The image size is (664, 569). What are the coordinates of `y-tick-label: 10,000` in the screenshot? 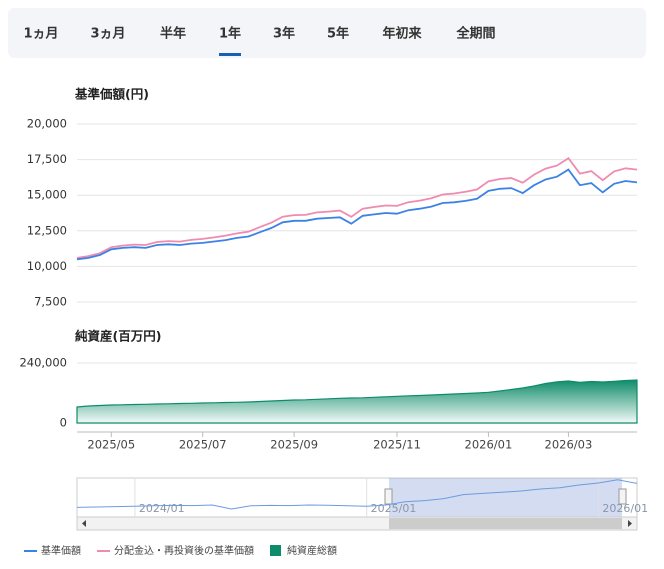 It's located at (47, 266).